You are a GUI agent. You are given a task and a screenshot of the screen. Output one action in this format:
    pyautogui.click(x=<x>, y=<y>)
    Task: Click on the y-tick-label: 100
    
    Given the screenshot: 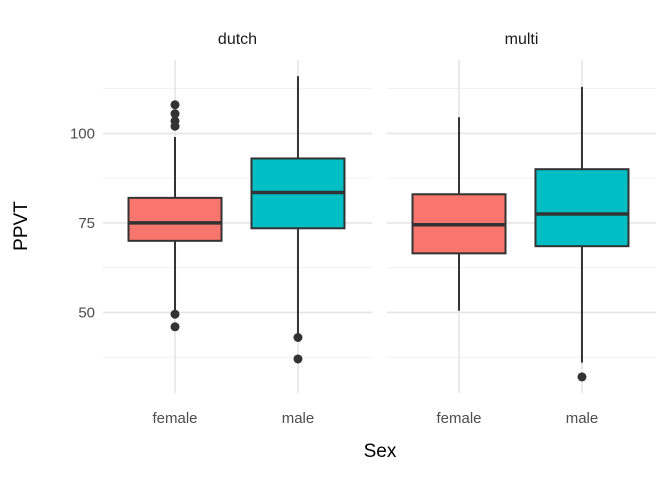 What is the action you would take?
    pyautogui.click(x=82, y=133)
    